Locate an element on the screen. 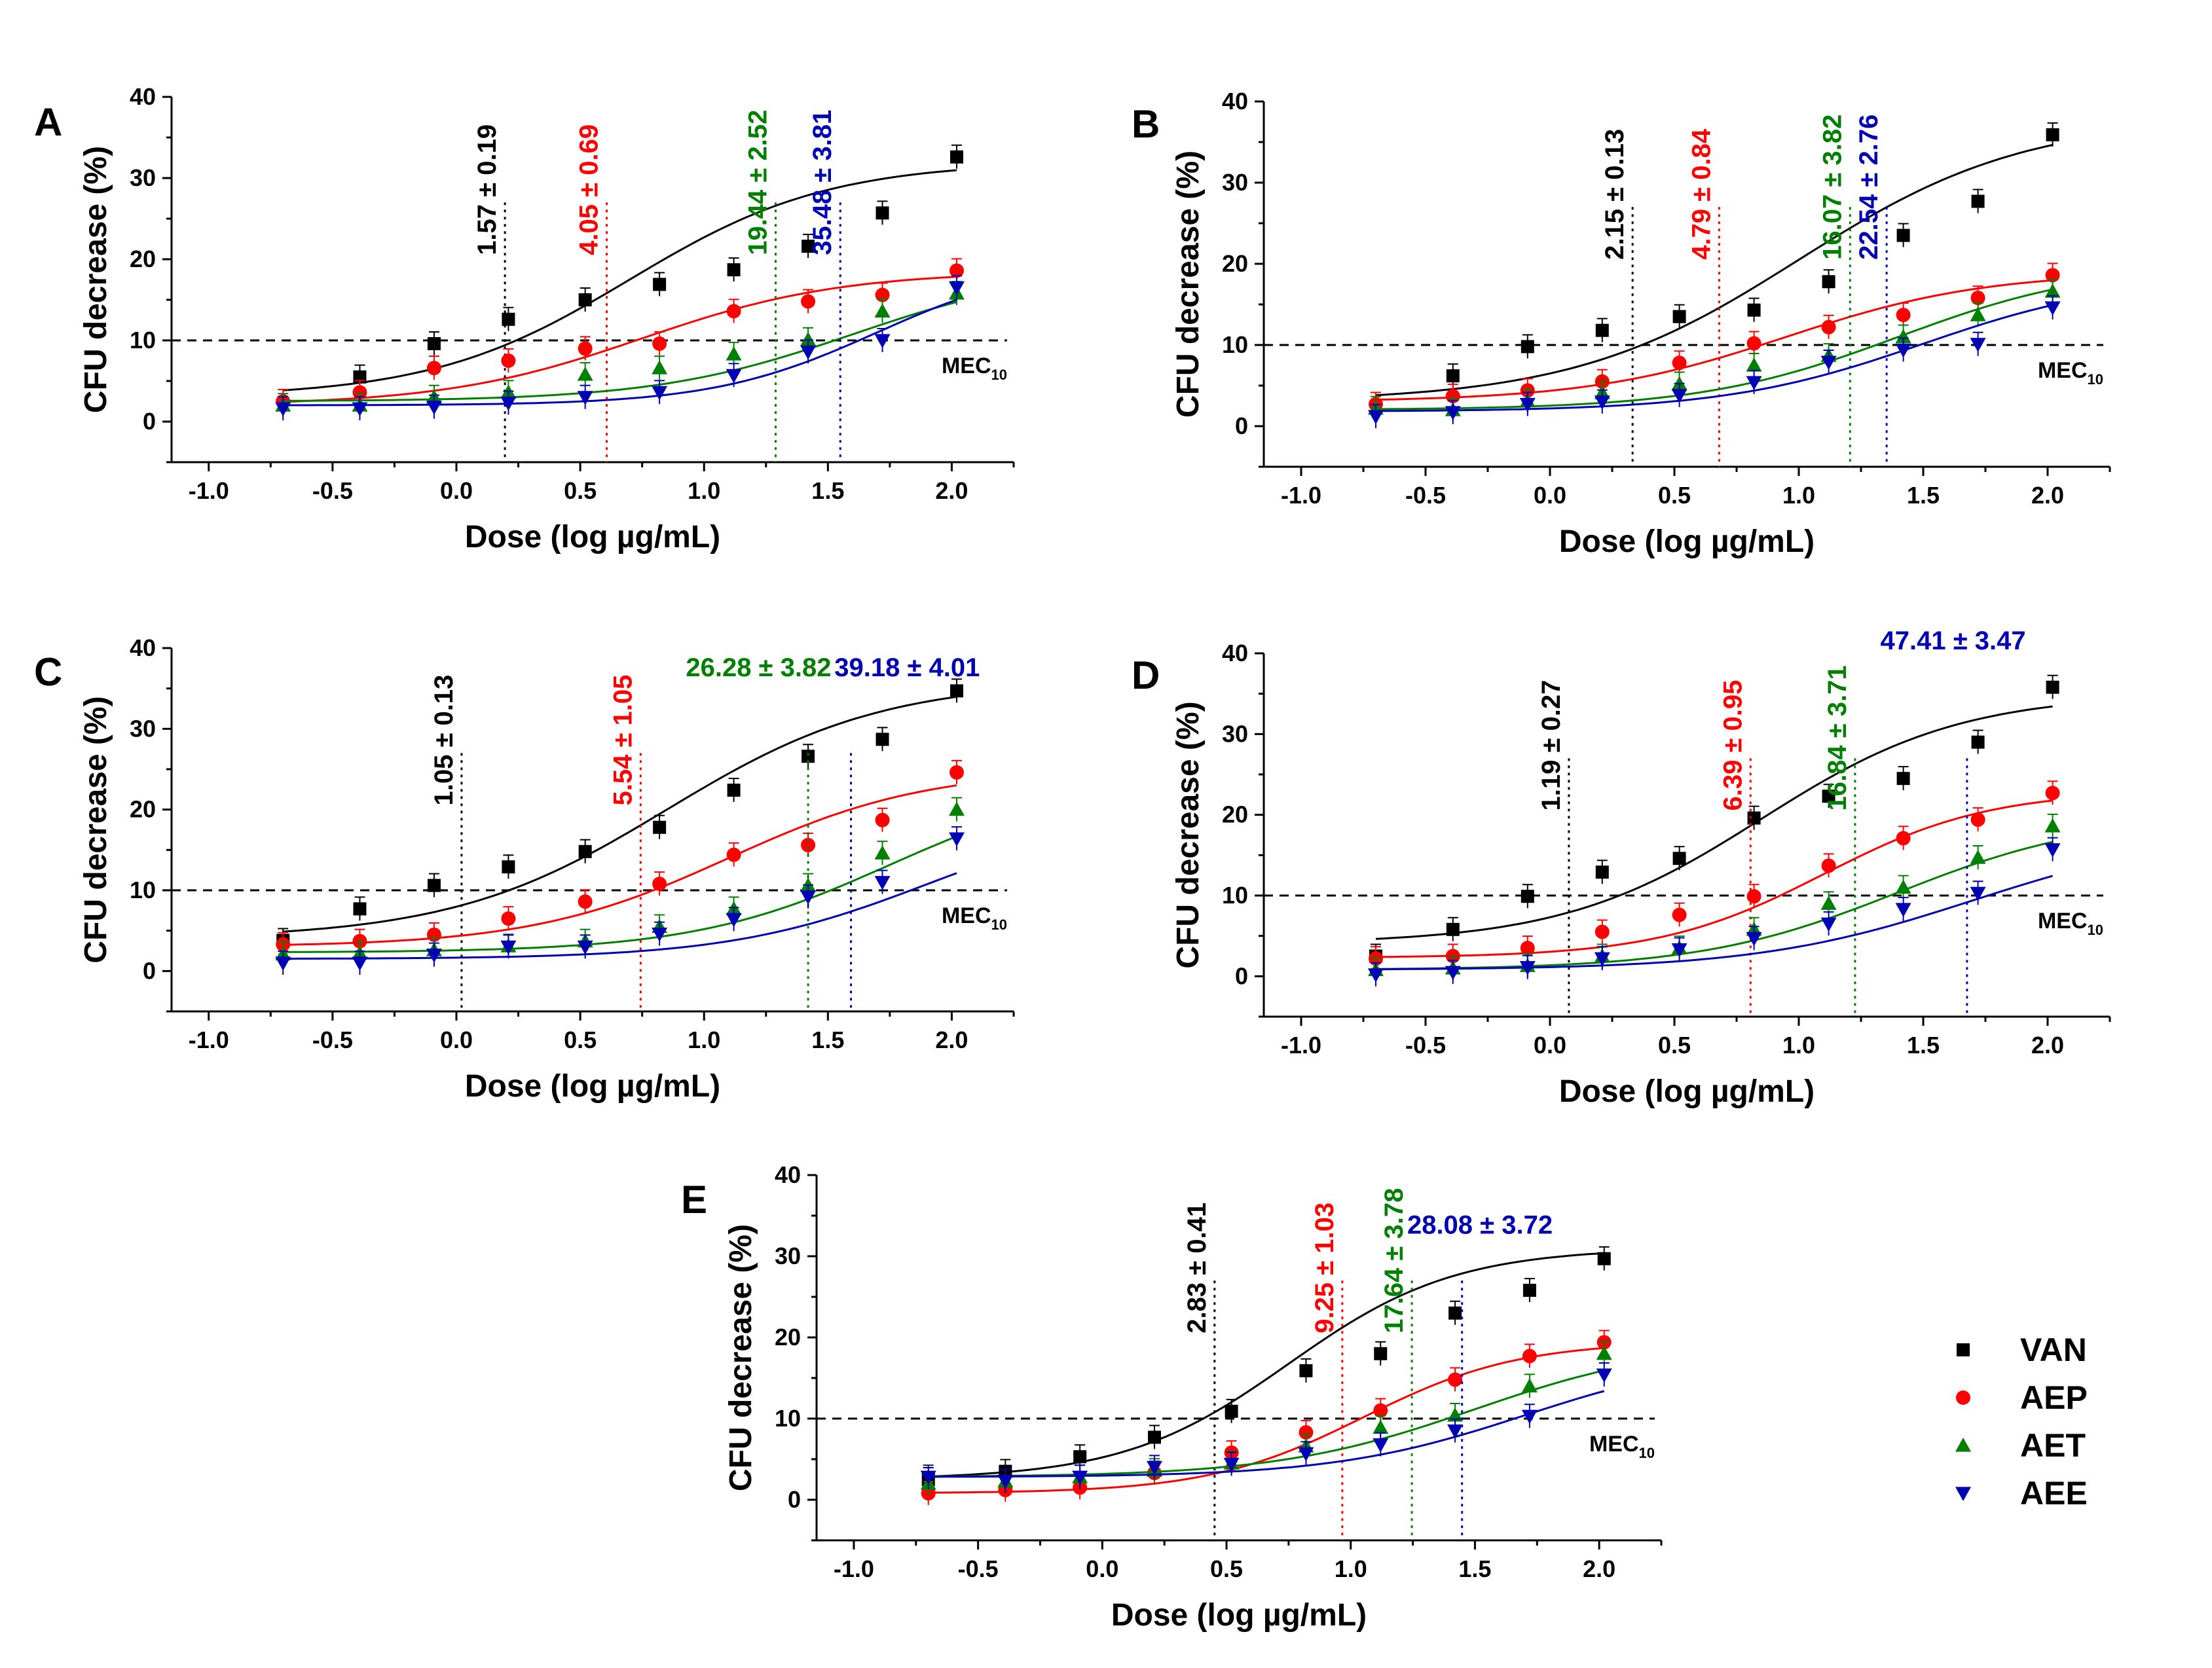 Image resolution: width=2212 pixels, height=1668 pixels. y-tick-label: 30 is located at coordinates (143, 728).